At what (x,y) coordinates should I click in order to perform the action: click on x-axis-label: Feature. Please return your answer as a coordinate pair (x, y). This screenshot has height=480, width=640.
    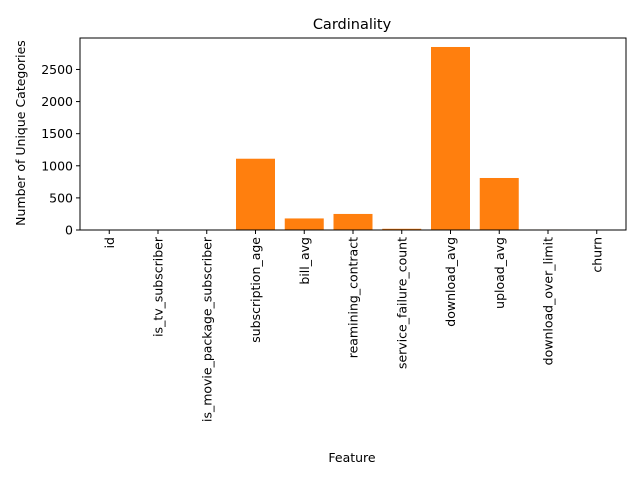
    Looking at the image, I should click on (352, 457).